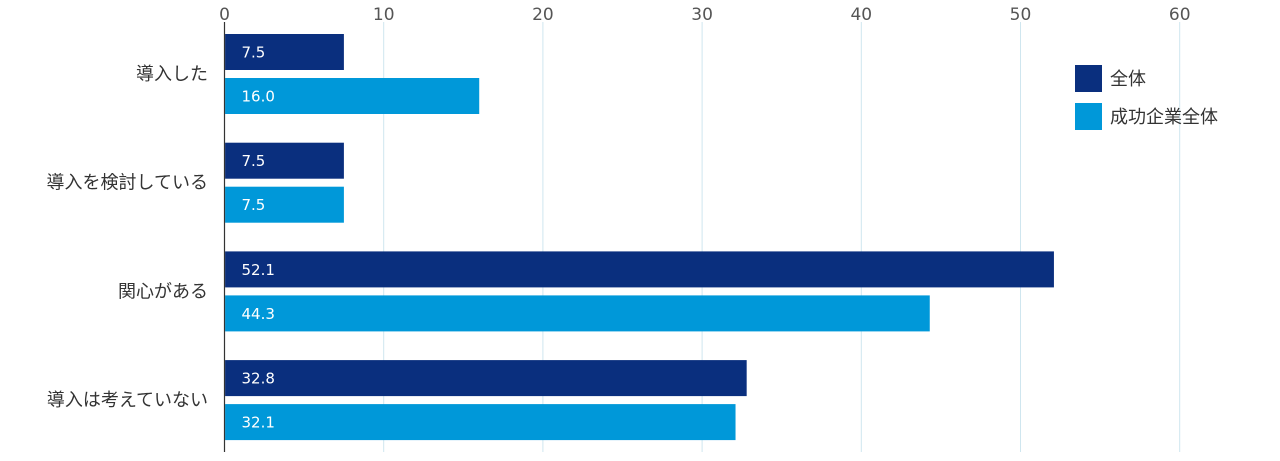  What do you see at coordinates (258, 270) in the screenshot?
I see `data-label: 52.1` at bounding box center [258, 270].